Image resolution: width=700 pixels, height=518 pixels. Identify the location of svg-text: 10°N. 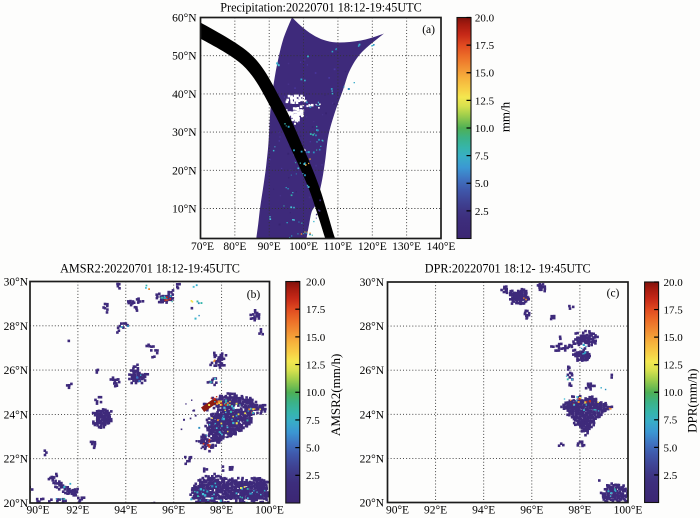
(184, 210).